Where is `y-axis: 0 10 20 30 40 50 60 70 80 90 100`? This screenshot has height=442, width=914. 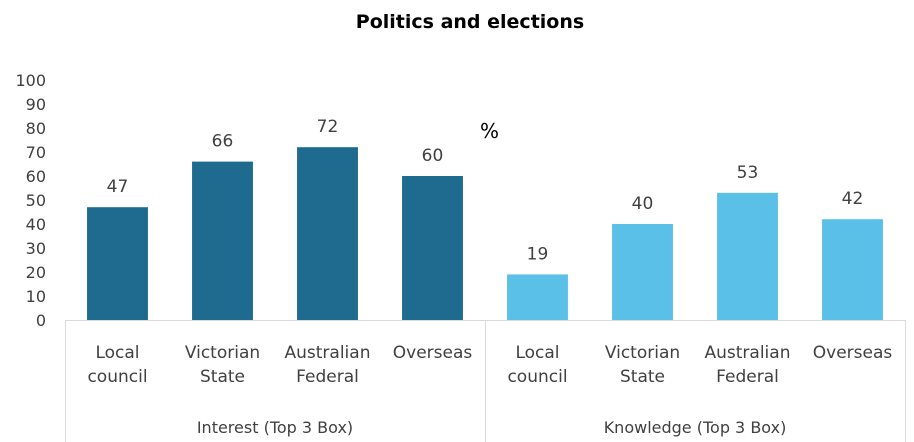 y-axis: 0 10 20 30 40 50 60 70 80 90 100 is located at coordinates (30, 200).